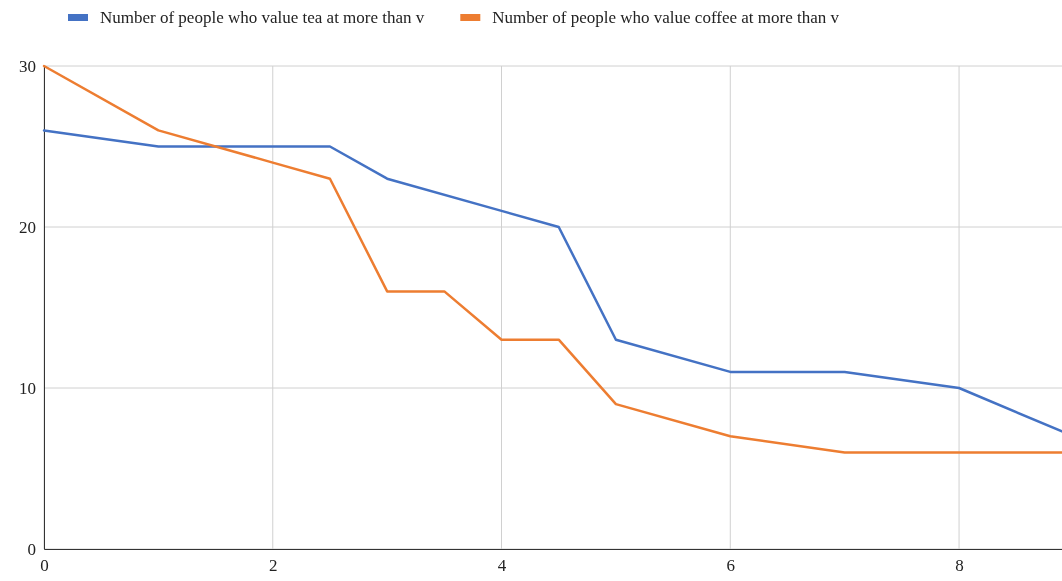  Describe the element at coordinates (666, 17) in the screenshot. I see `legend-label: Number of people who value coffee at more than v` at that location.